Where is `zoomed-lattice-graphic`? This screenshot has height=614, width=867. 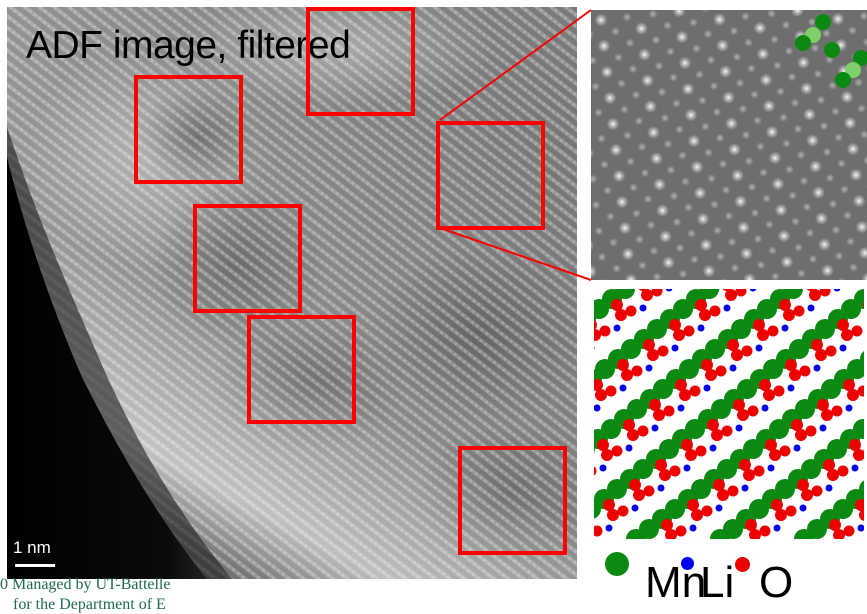
zoomed-lattice-graphic is located at coordinates (729, 145).